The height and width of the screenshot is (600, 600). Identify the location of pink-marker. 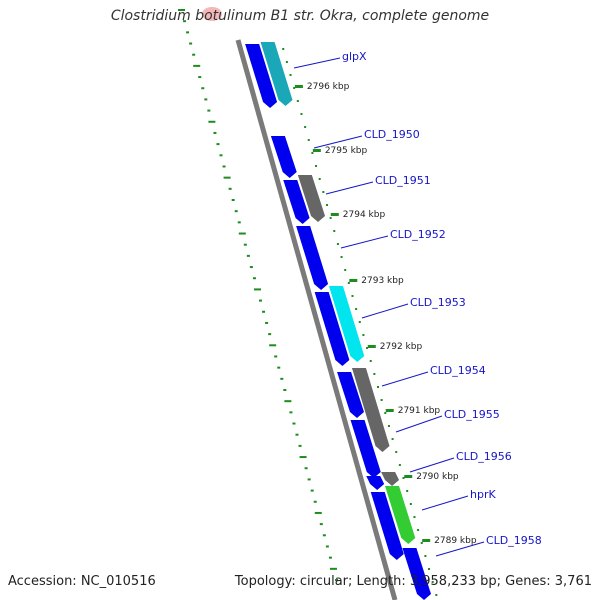
(212, 14).